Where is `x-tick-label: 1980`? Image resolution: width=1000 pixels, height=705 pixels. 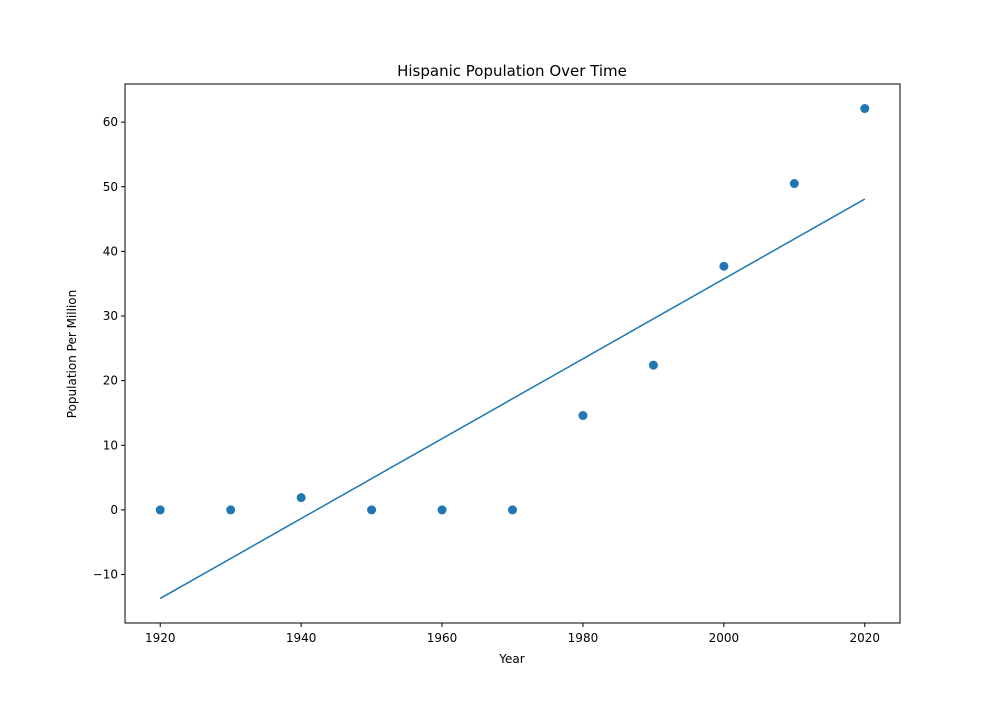 x-tick-label: 1980 is located at coordinates (583, 638).